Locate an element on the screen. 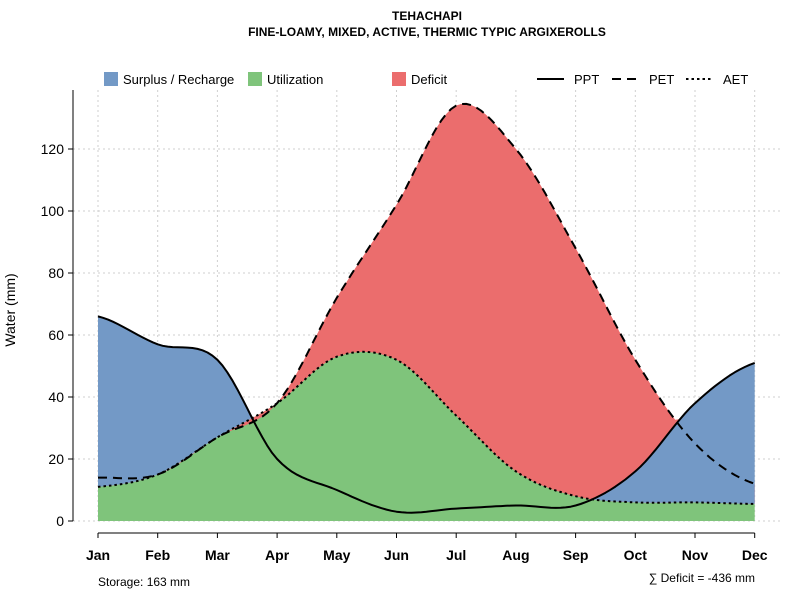 This screenshot has height=600, width=800. y-tick-label: 100 is located at coordinates (53, 211).